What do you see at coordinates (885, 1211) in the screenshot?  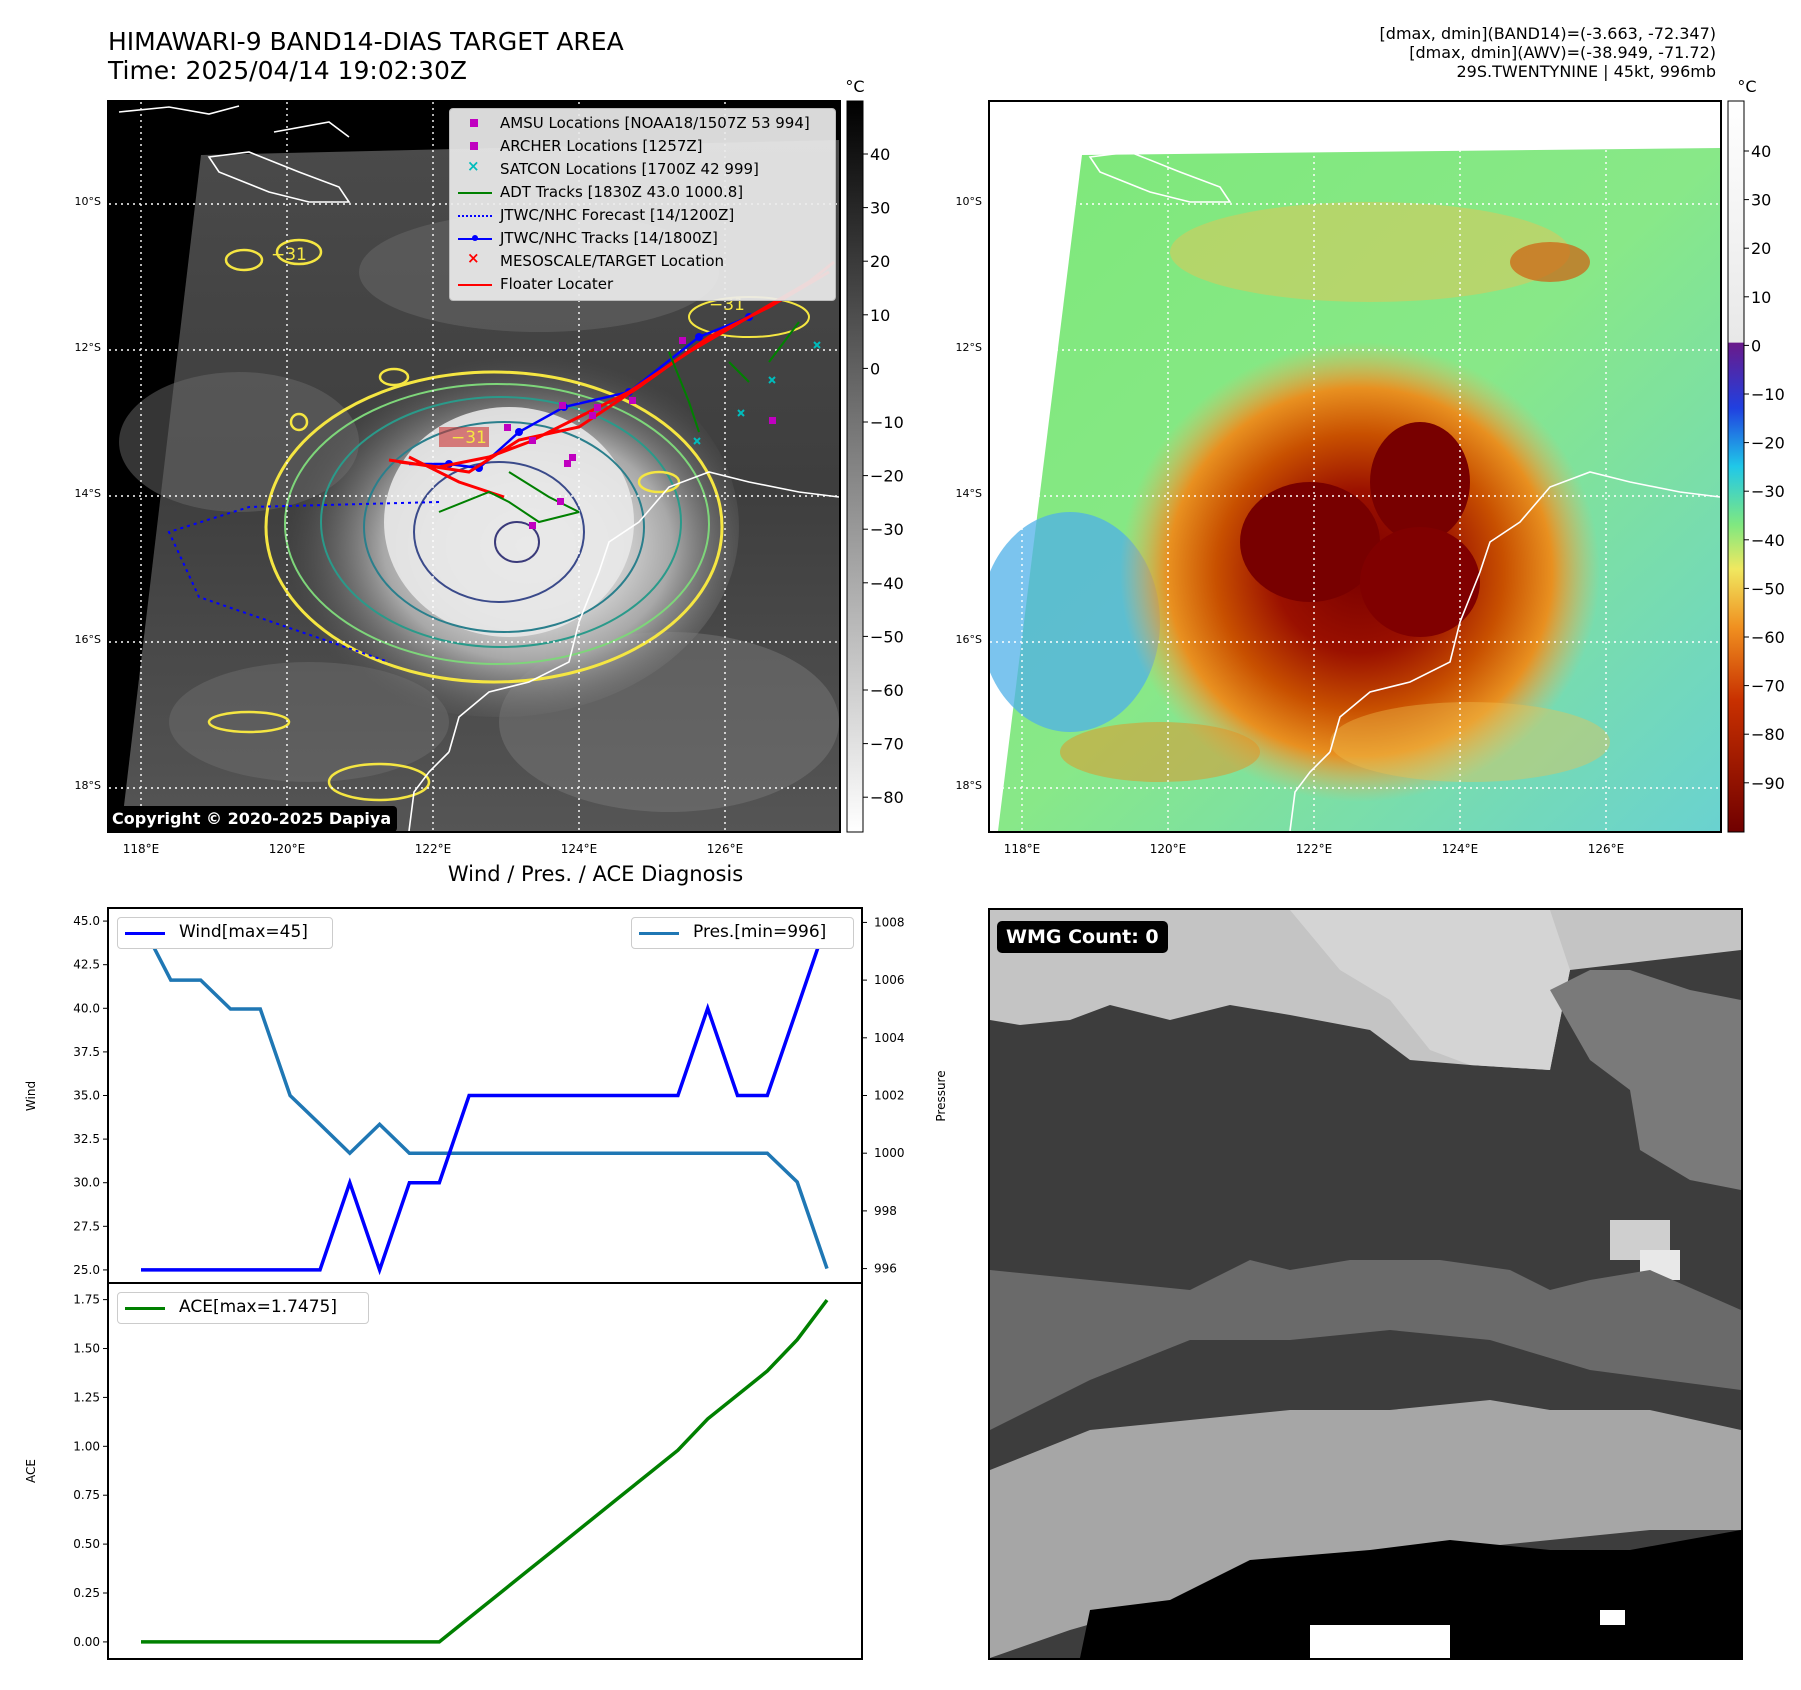 I see `pressure-tick: 998` at bounding box center [885, 1211].